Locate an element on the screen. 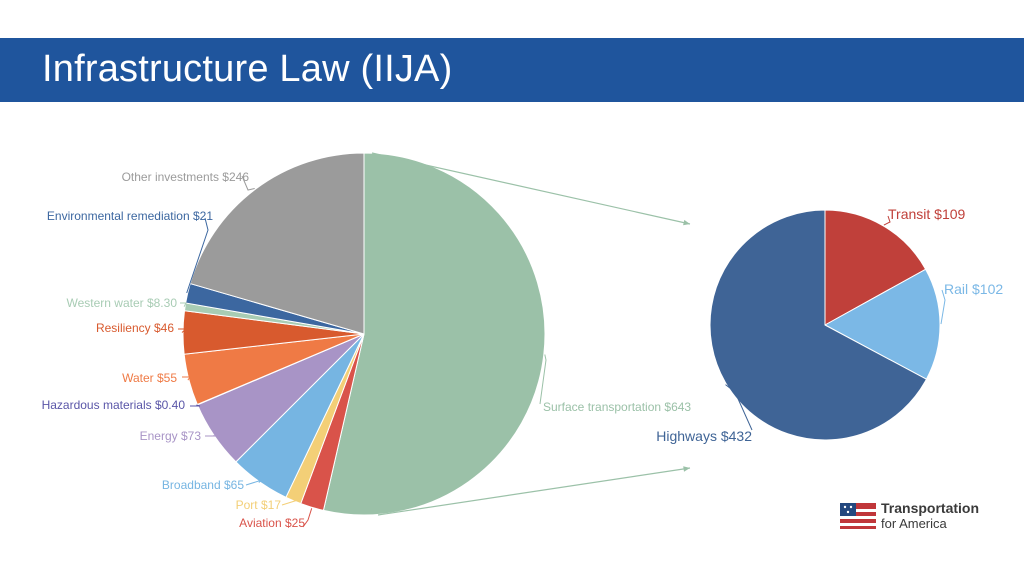  pie1-leader-western-water is located at coordinates (183, 304).